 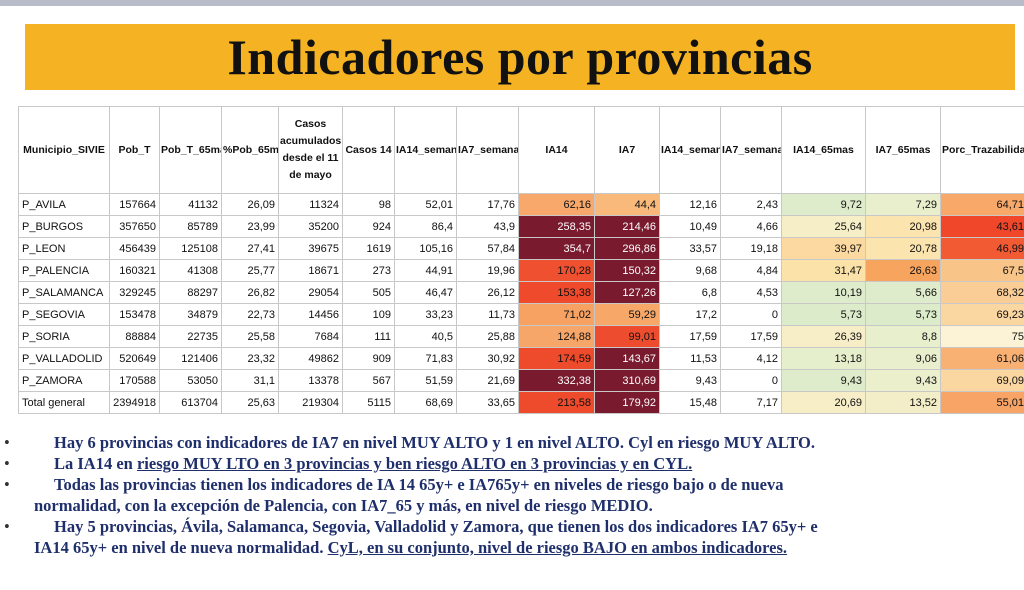 What do you see at coordinates (690, 336) in the screenshot?
I see `table-cell: 17,59` at bounding box center [690, 336].